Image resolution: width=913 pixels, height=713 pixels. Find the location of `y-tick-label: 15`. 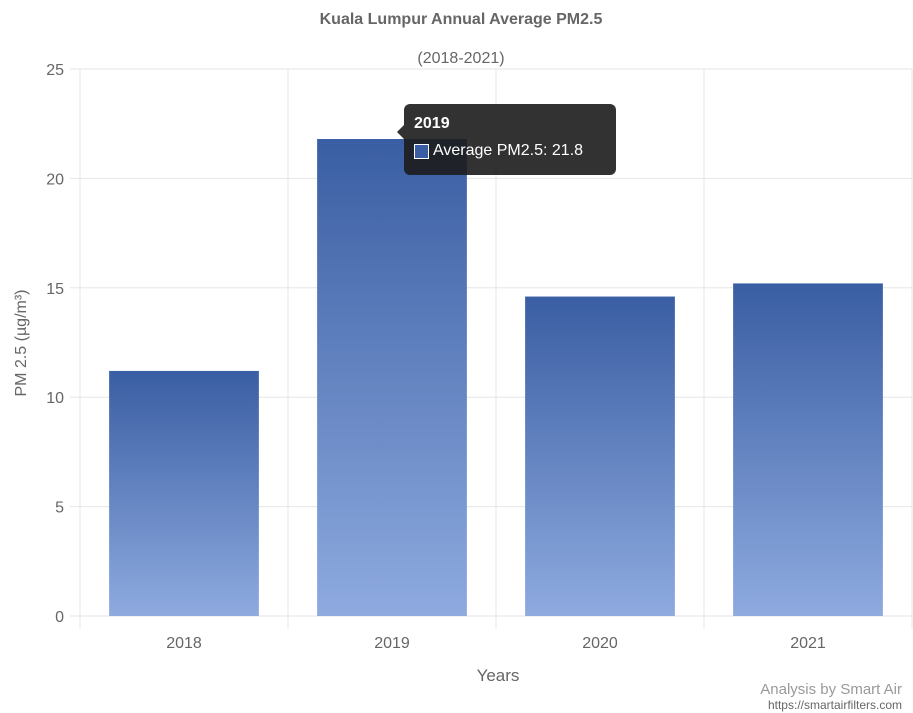

y-tick-label: 15 is located at coordinates (55, 289).